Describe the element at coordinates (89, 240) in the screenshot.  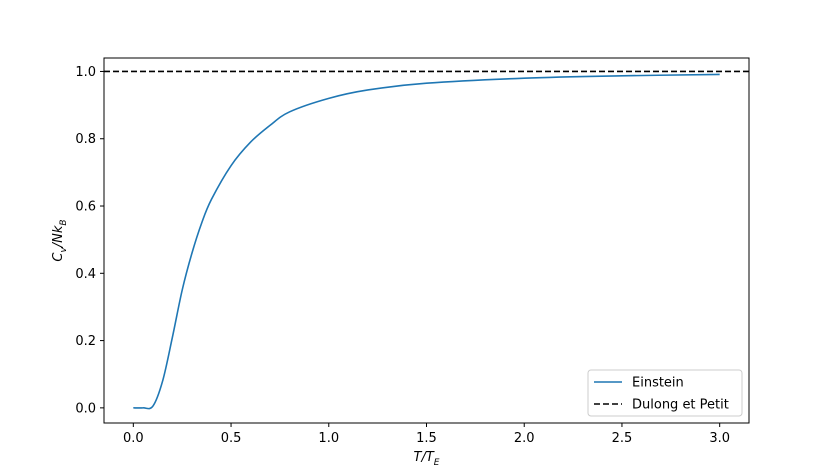
I see `y-axis-ticks: 0.0 0.2 0.4 0.6 0.8 1.0` at that location.